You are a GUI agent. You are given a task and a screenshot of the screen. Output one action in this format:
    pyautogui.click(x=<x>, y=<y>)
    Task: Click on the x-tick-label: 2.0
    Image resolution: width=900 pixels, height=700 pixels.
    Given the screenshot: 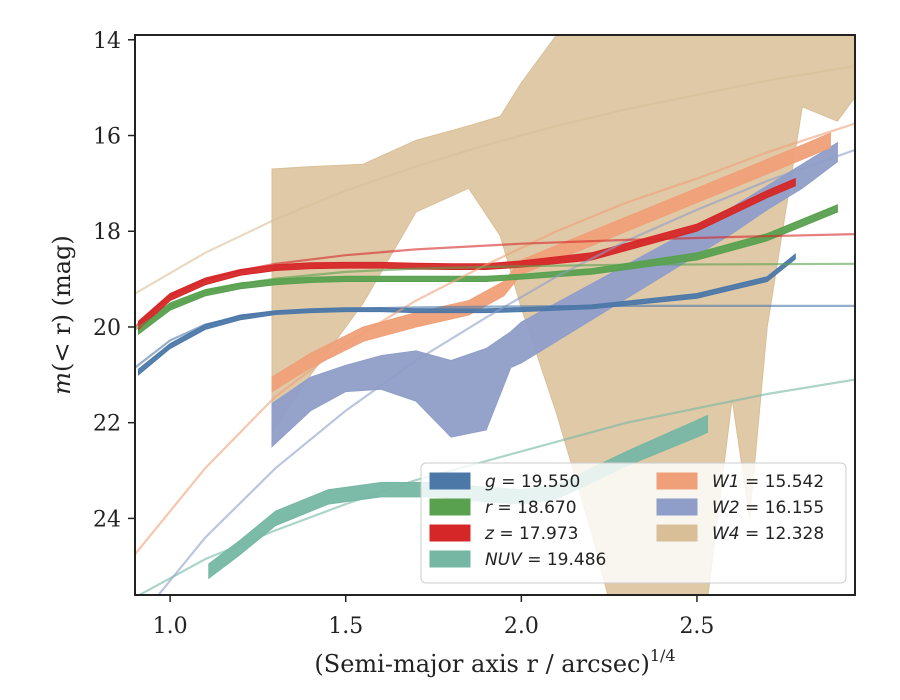 What is the action you would take?
    pyautogui.click(x=521, y=626)
    